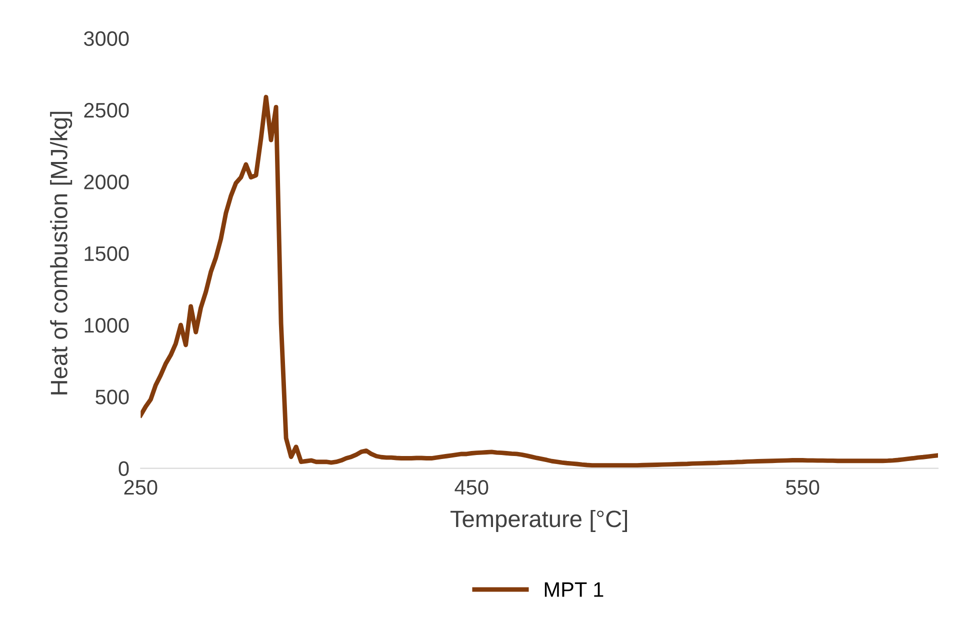 The width and height of the screenshot is (970, 617). I want to click on y-tick-label: 1500, so click(106, 254).